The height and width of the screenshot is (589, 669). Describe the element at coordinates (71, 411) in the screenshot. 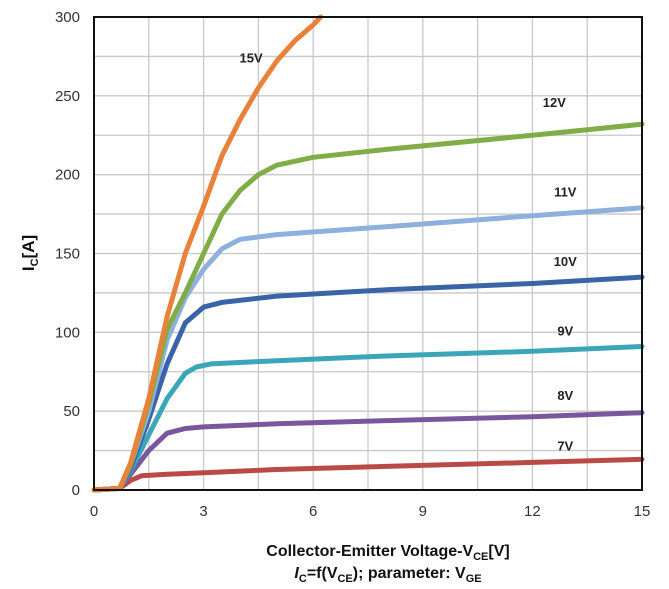

I see `y-tick-label: 50` at that location.